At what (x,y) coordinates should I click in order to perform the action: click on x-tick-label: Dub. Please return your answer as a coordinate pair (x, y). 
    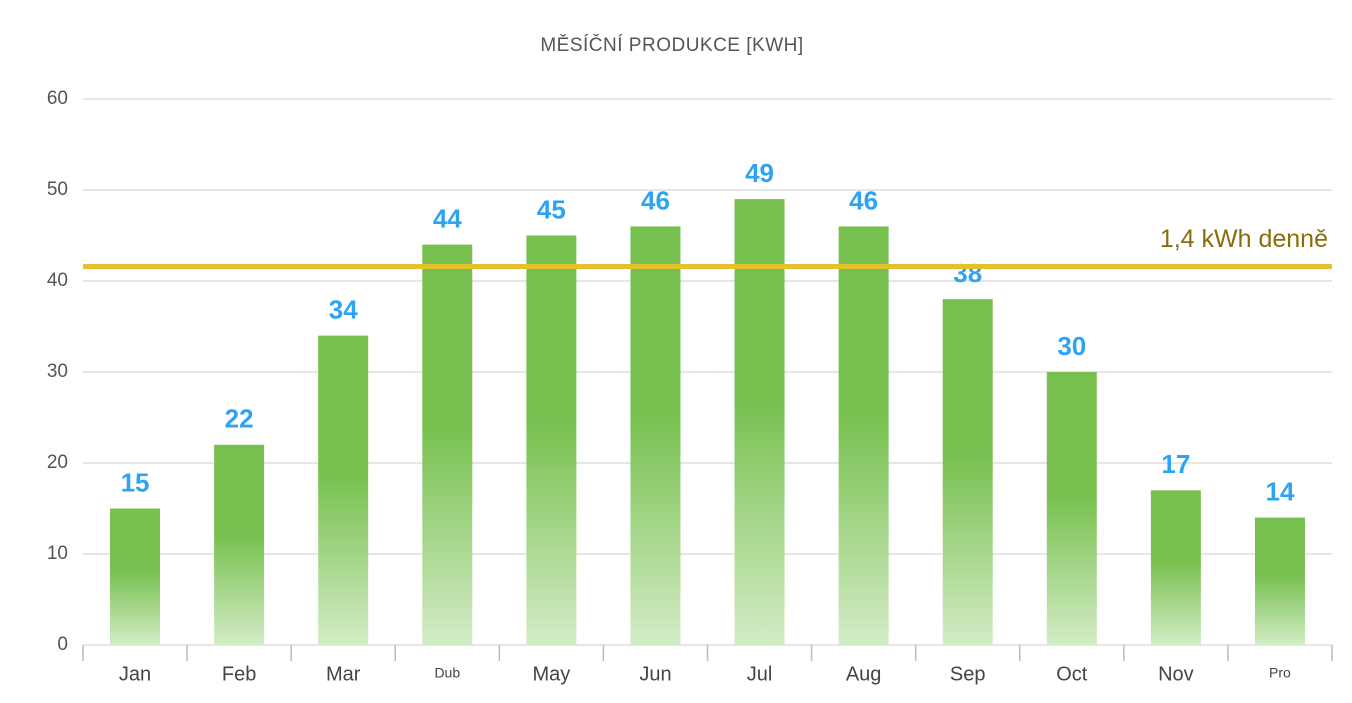
    Looking at the image, I should click on (447, 673).